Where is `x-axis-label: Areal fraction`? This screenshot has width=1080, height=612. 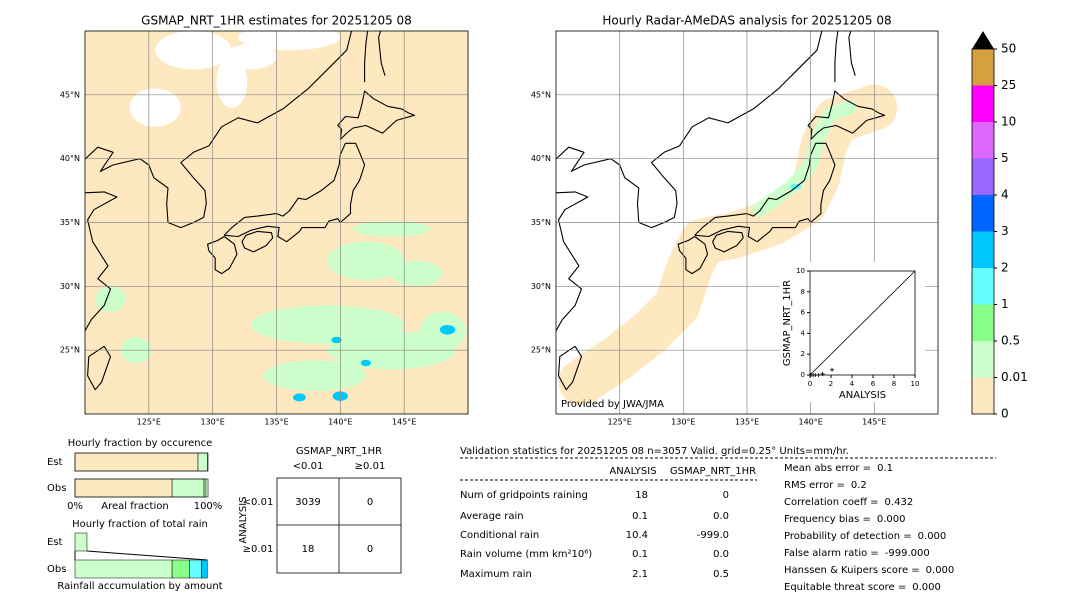
x-axis-label: Areal fraction is located at coordinates (134, 506).